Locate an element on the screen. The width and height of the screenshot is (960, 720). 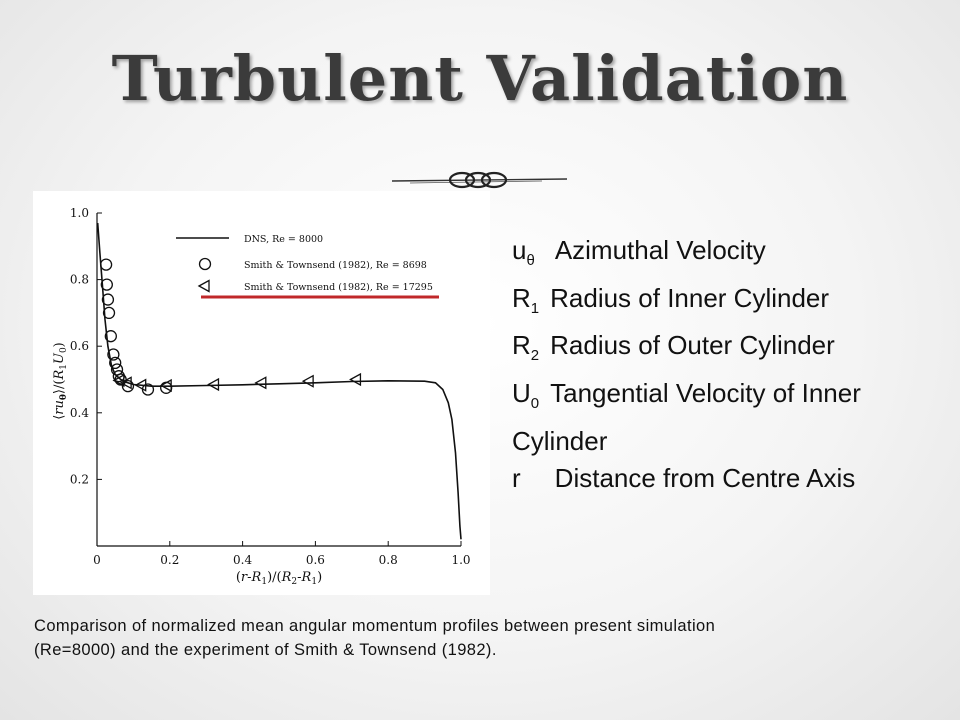
legend-swatch-circle is located at coordinates (205, 264).